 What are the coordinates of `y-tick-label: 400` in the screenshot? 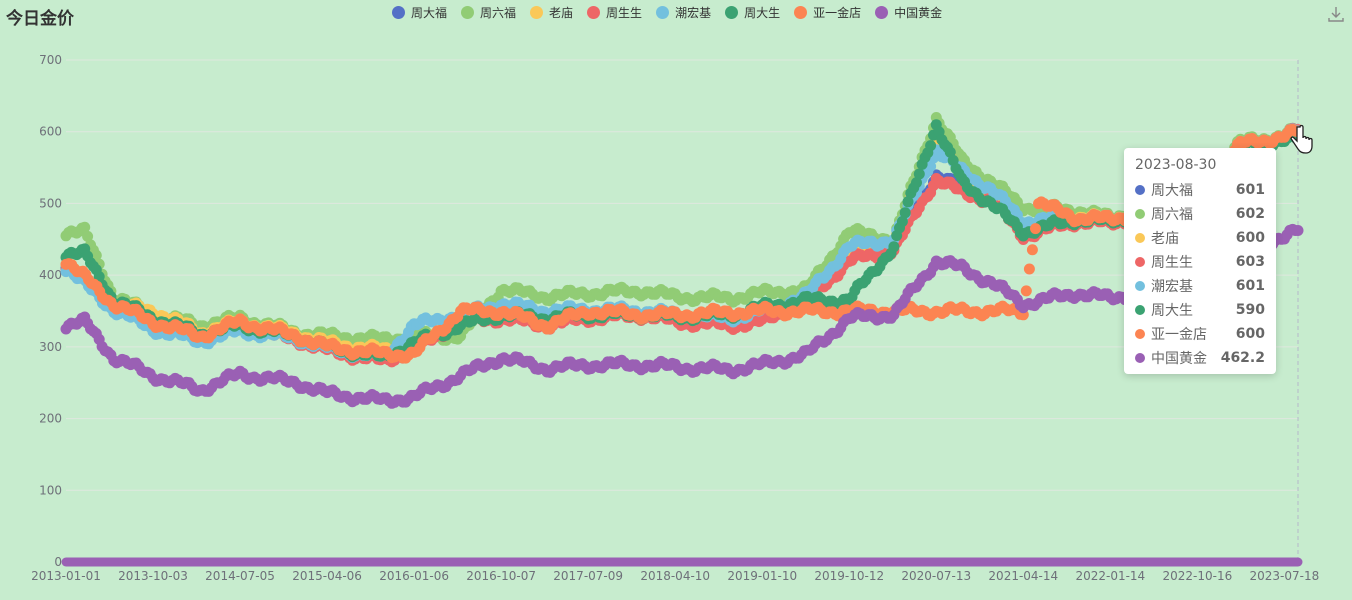 It's located at (50, 275).